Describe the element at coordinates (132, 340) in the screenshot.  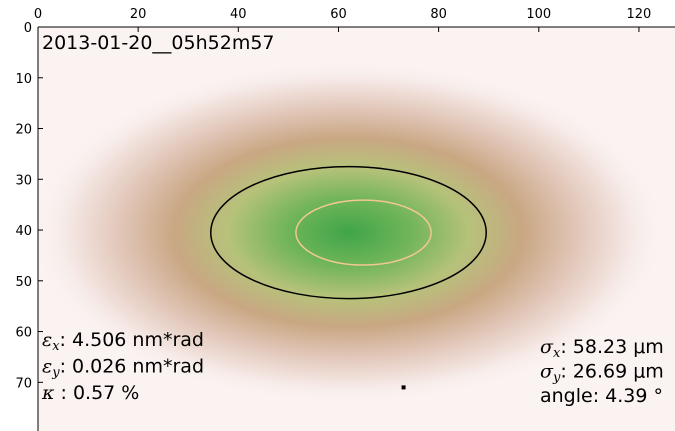
I see `annotation-text: : 4.506 nm*rad` at that location.